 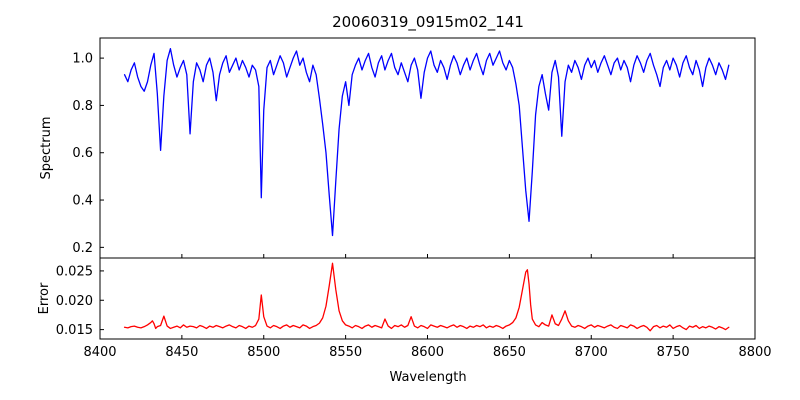 I want to click on x-tick-label: 8550, so click(x=345, y=352).